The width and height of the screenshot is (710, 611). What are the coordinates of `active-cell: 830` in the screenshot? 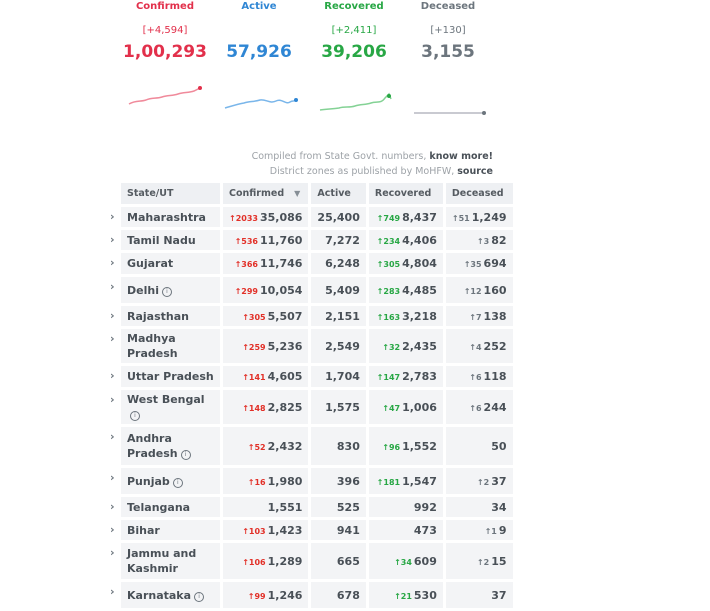 It's located at (338, 446).